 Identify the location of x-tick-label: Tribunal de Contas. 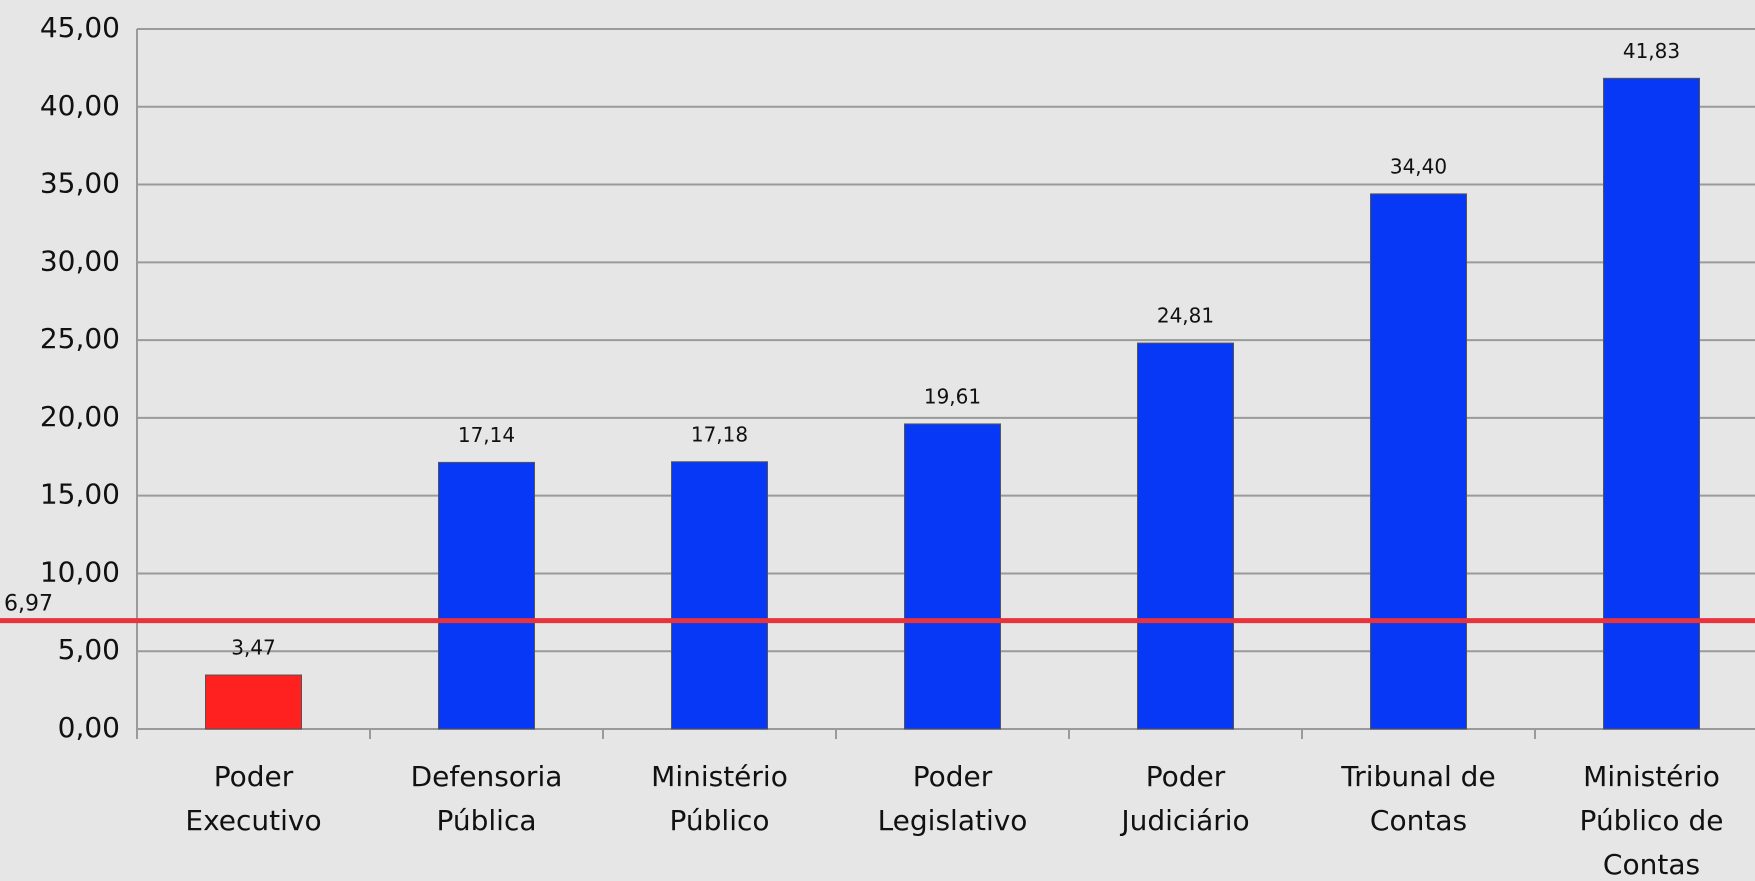
(1418, 798).